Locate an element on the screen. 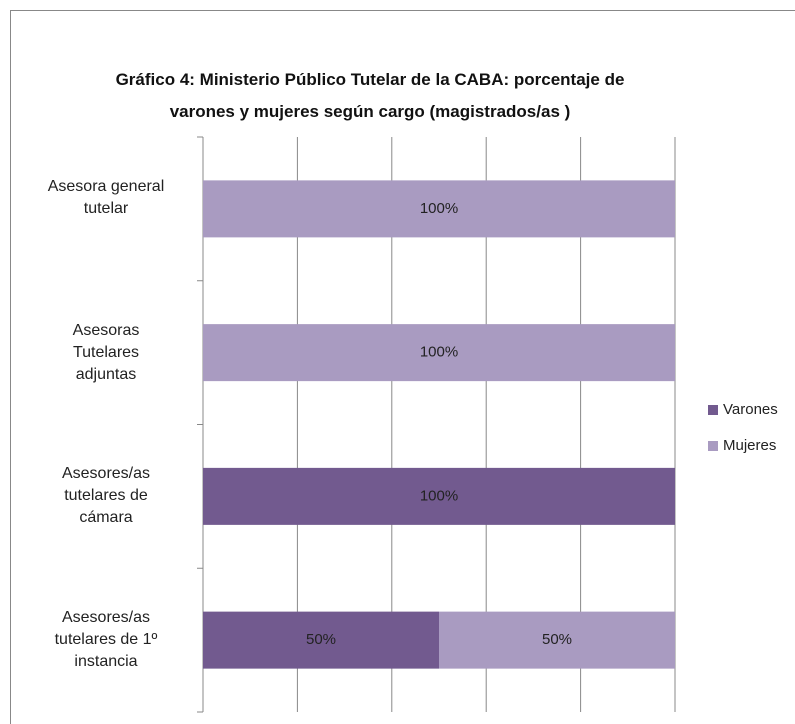 Image resolution: width=795 pixels, height=724 pixels. y-tick-label: Asesores/as tutelares de 1º instancia is located at coordinates (106, 640).